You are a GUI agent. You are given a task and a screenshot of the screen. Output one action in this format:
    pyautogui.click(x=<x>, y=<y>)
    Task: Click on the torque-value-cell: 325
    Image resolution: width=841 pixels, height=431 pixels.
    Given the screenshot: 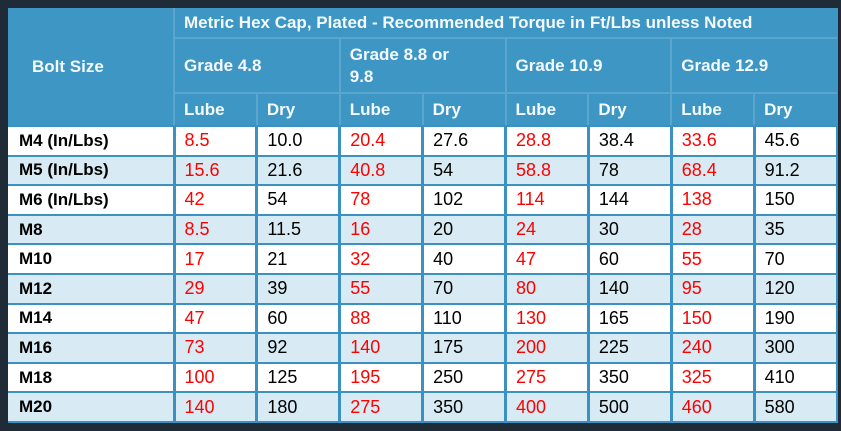 What is the action you would take?
    pyautogui.click(x=712, y=377)
    